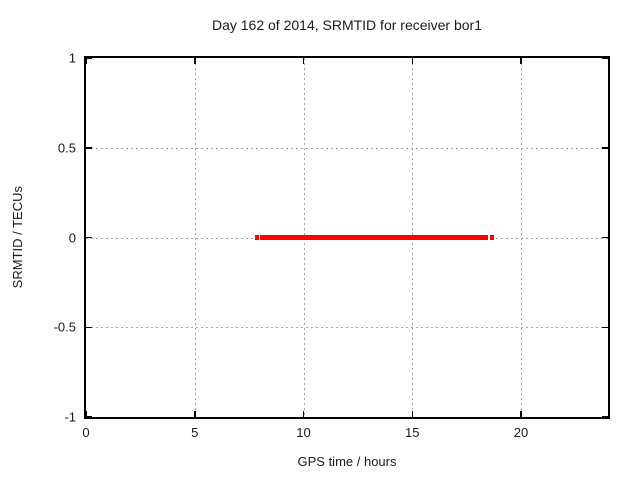 The width and height of the screenshot is (640, 480). What do you see at coordinates (64, 327) in the screenshot?
I see `y-tick-label: -0.5` at bounding box center [64, 327].